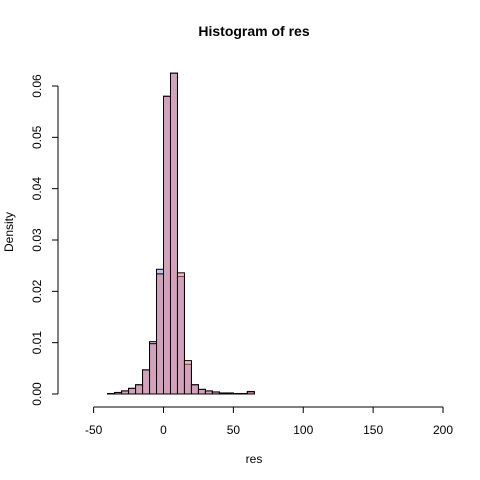 Image resolution: width=480 pixels, height=480 pixels. Describe the element at coordinates (37, 291) in the screenshot. I see `y-tick-label: 0.02` at that location.